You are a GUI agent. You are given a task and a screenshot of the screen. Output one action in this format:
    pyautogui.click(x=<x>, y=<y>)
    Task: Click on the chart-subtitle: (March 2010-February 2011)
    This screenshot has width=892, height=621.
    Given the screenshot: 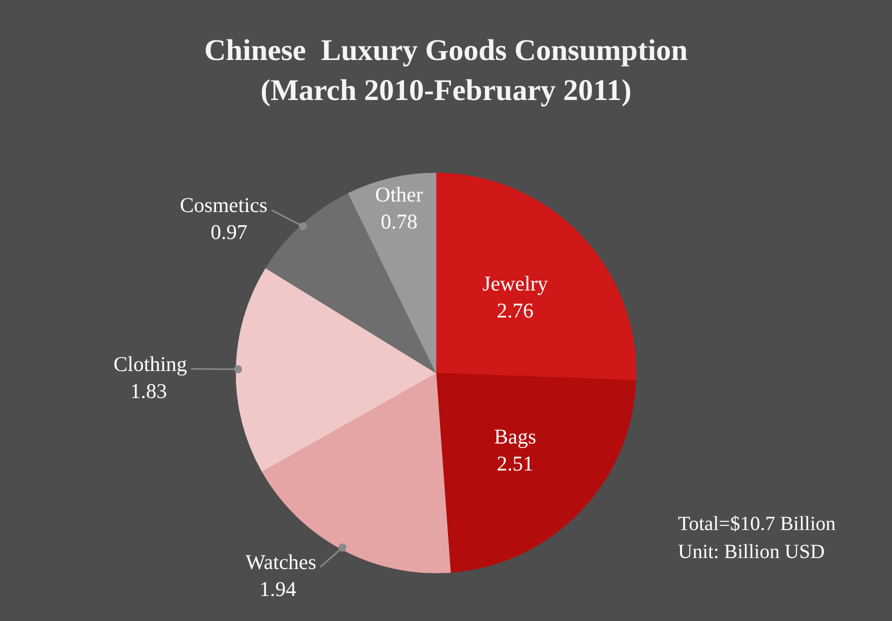 What is the action you would take?
    pyautogui.click(x=446, y=90)
    